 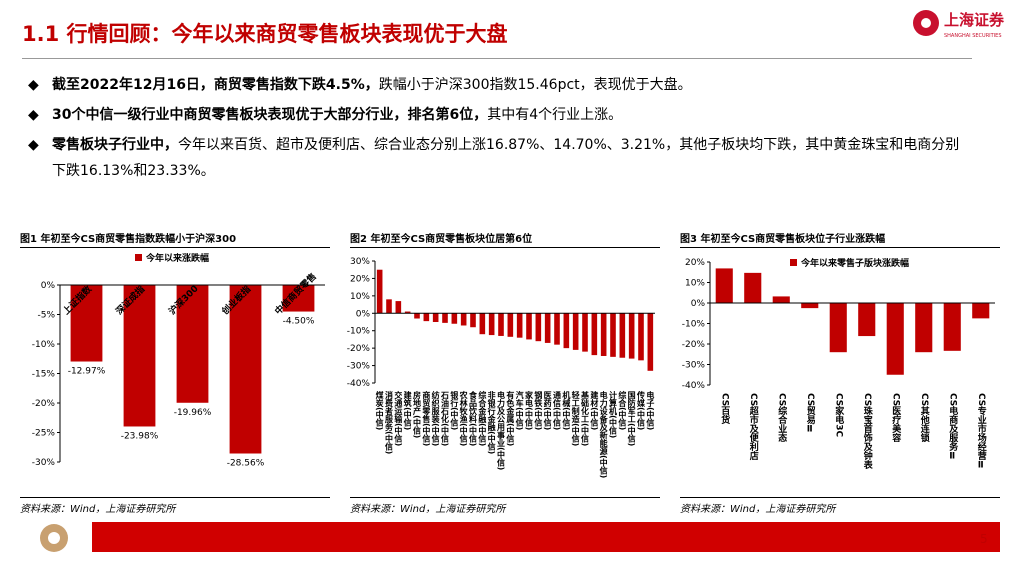 I want to click on x-tick-label: 建筑(中信), so click(x=407, y=410).